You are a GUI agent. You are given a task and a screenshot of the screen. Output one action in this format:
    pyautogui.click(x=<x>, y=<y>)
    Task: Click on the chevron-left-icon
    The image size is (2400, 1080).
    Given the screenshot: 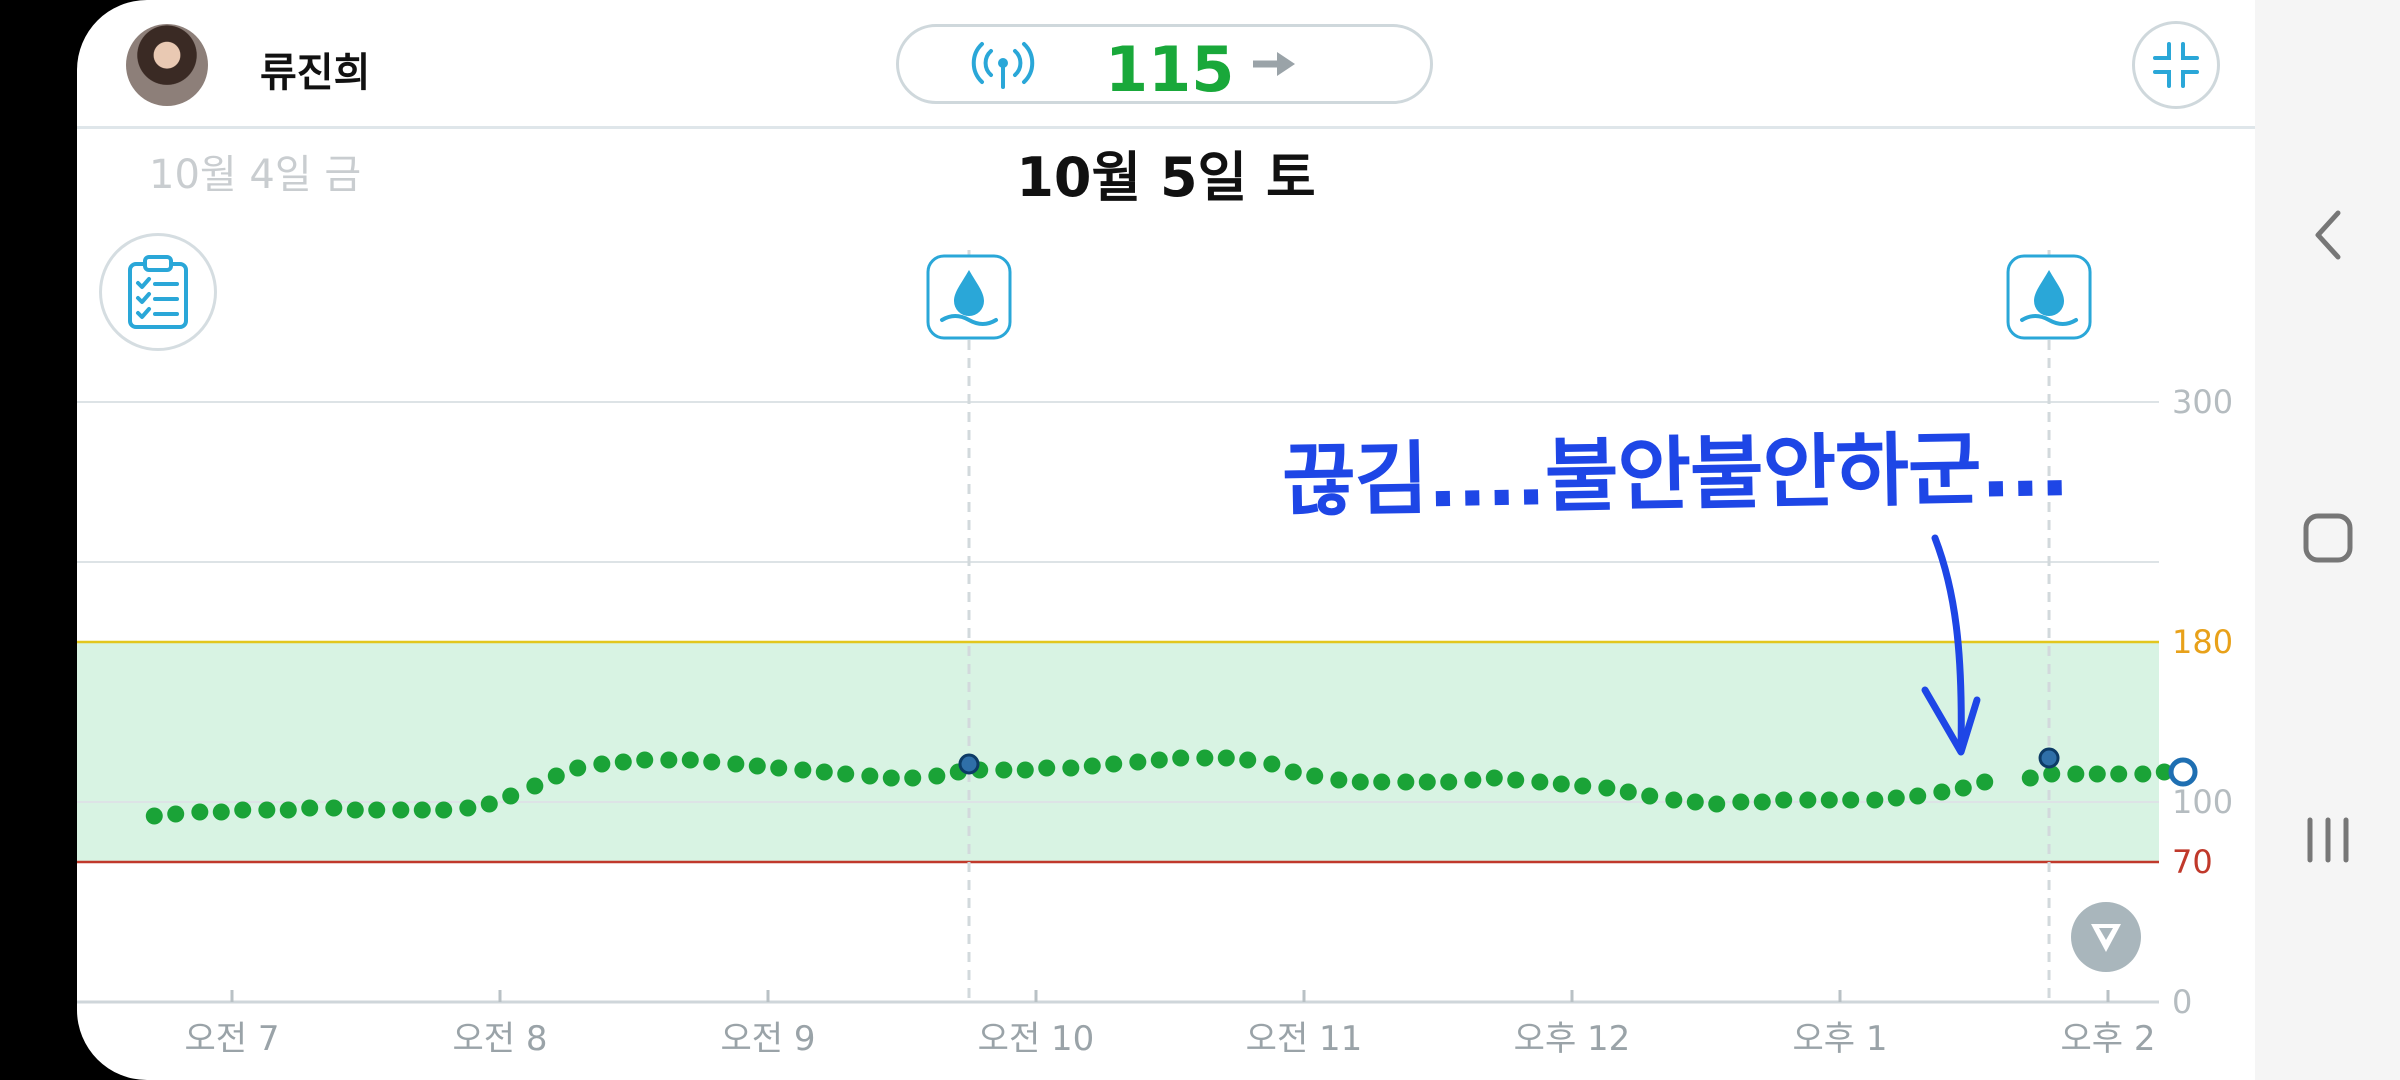 What is the action you would take?
    pyautogui.click(x=2327, y=235)
    